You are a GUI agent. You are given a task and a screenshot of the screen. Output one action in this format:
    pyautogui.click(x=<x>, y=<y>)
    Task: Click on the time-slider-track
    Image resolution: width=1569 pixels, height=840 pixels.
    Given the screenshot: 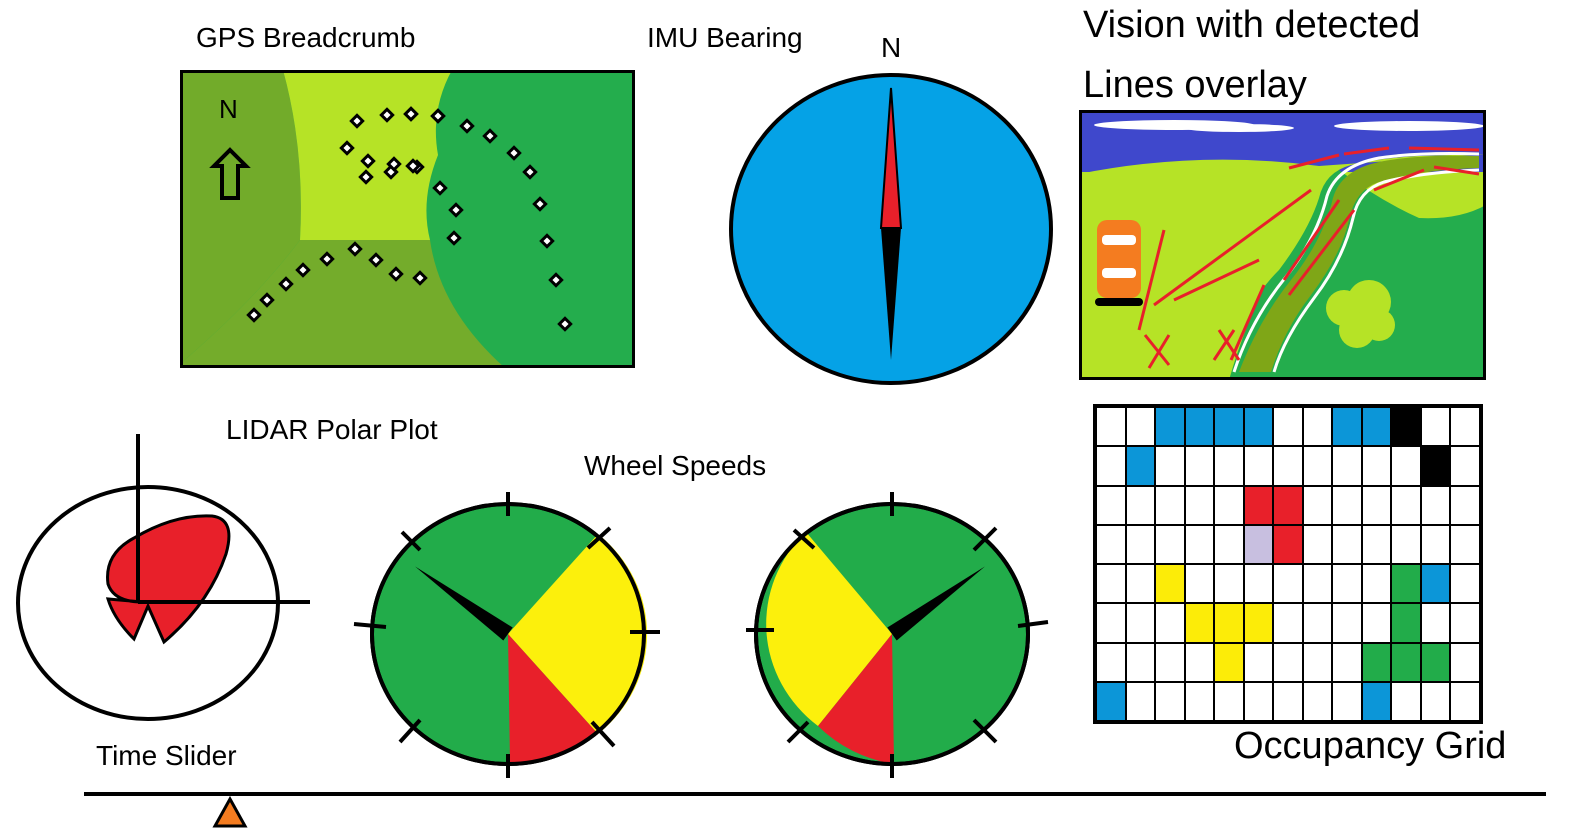 What is the action you would take?
    pyautogui.click(x=815, y=794)
    